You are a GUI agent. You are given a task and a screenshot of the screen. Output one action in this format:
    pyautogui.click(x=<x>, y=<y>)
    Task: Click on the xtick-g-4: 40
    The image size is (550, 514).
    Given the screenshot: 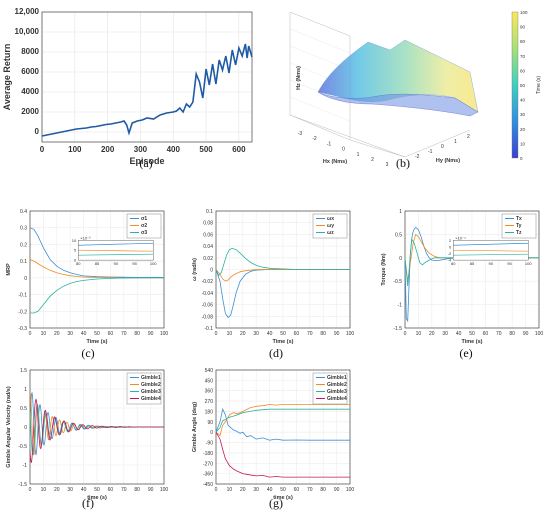 What is the action you would take?
    pyautogui.click(x=270, y=490)
    